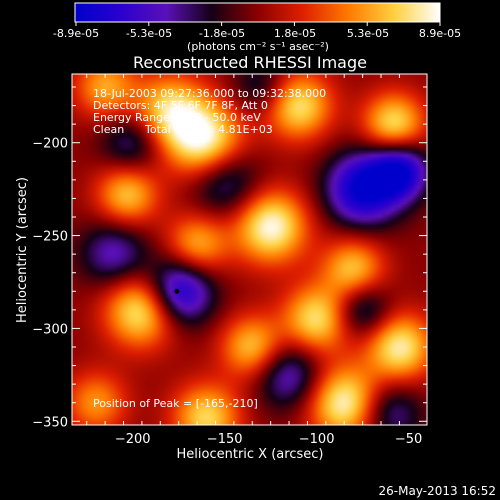  Describe the element at coordinates (209, 93) in the screenshot. I see `time-range-text: 18-Jul-2003 09:27:36.000 to 09:32:38.000` at that location.